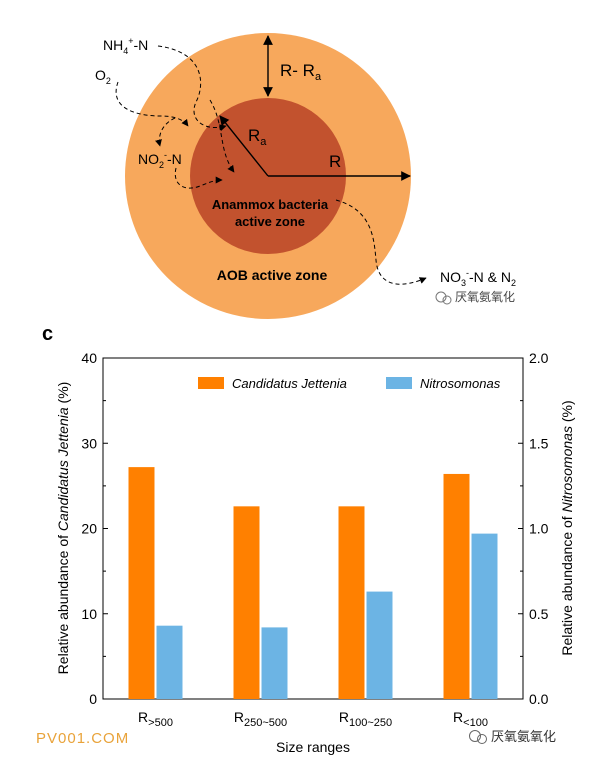 The width and height of the screenshot is (594, 763). What do you see at coordinates (257, 137) in the screenshot?
I see `ra-label: Ra` at bounding box center [257, 137].